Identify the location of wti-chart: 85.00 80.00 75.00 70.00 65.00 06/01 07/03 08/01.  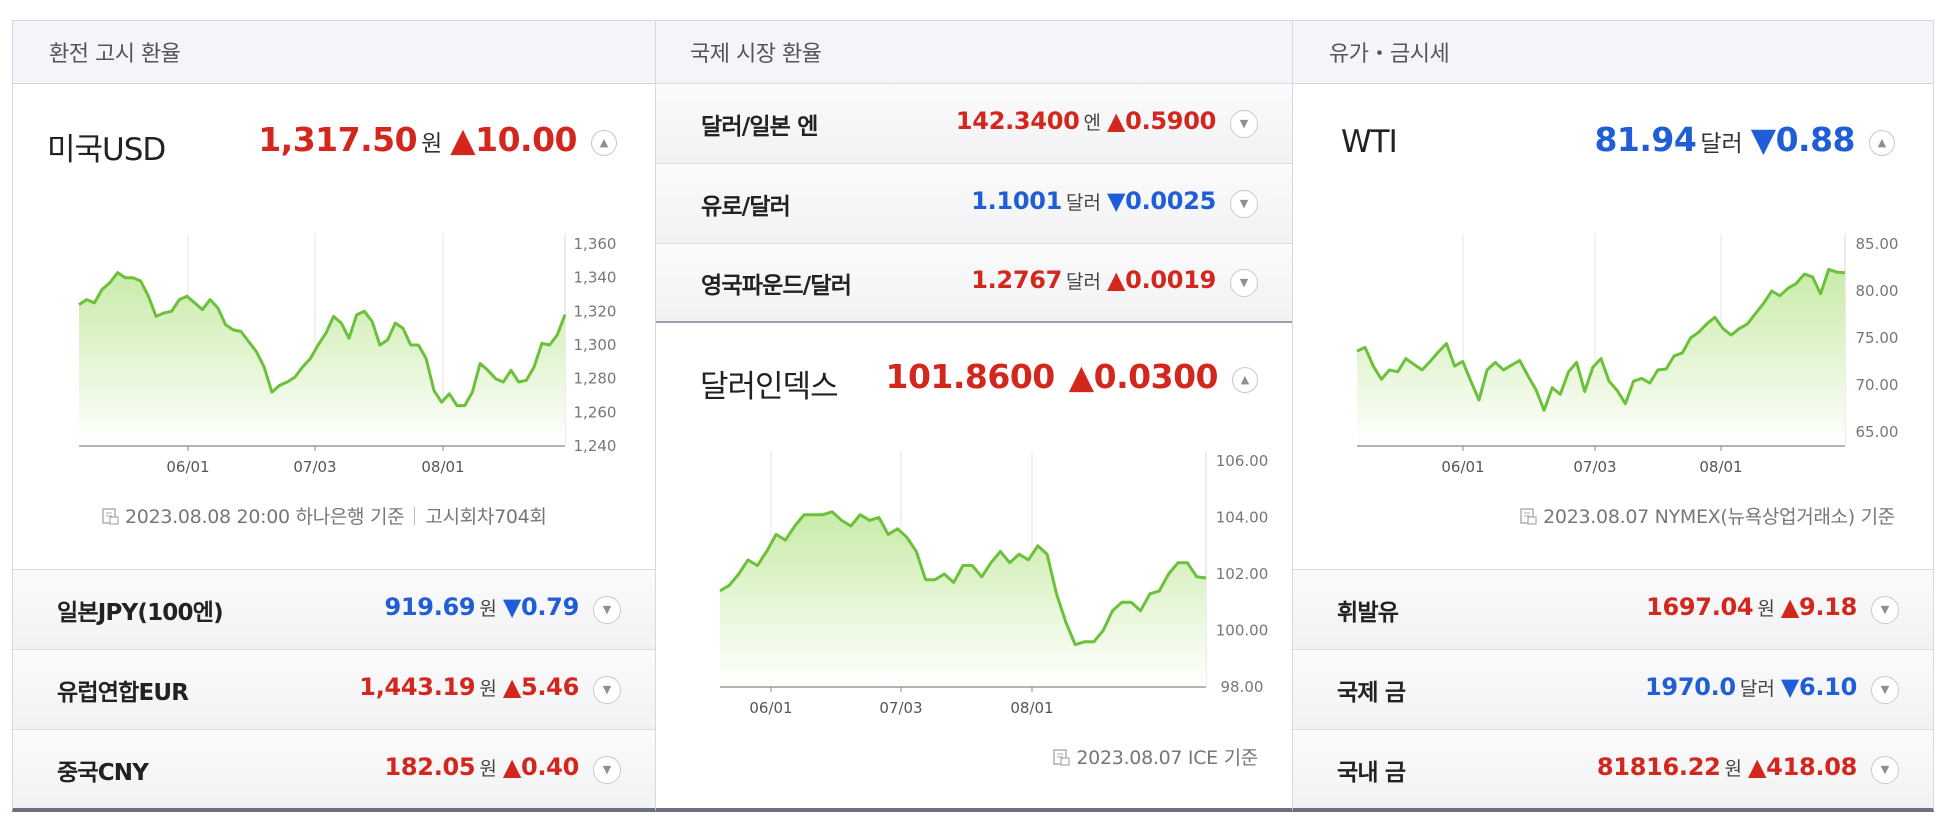
(1627, 355).